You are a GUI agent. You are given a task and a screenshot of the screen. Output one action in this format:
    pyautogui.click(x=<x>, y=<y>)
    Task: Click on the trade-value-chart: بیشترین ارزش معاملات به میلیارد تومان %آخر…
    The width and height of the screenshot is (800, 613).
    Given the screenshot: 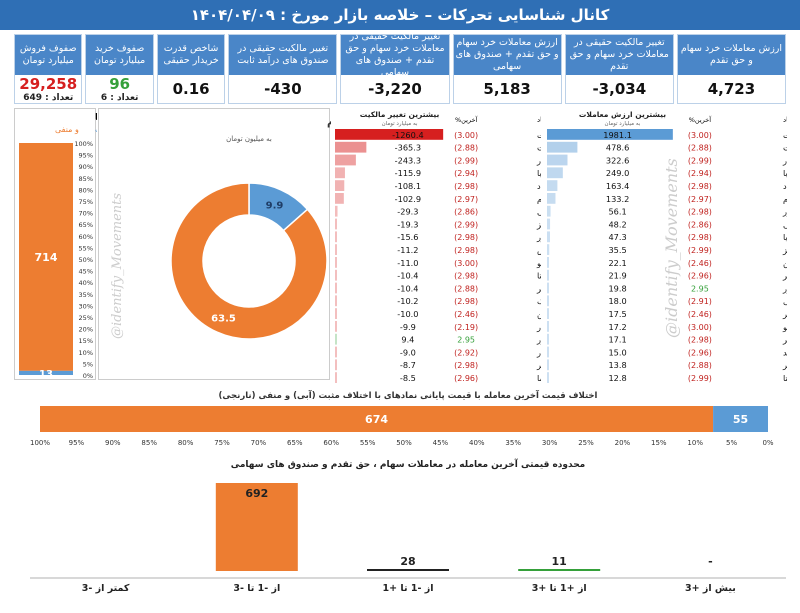 What is the action you would take?
    pyautogui.click(x=673, y=246)
    